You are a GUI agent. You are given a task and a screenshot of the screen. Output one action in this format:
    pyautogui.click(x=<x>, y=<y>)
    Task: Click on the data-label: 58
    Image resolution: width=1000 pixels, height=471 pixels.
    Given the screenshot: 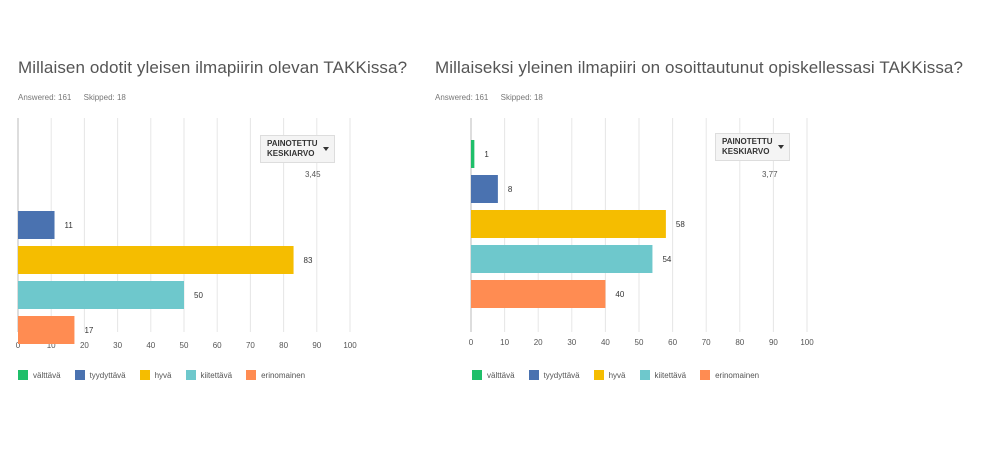 What is the action you would take?
    pyautogui.click(x=680, y=224)
    